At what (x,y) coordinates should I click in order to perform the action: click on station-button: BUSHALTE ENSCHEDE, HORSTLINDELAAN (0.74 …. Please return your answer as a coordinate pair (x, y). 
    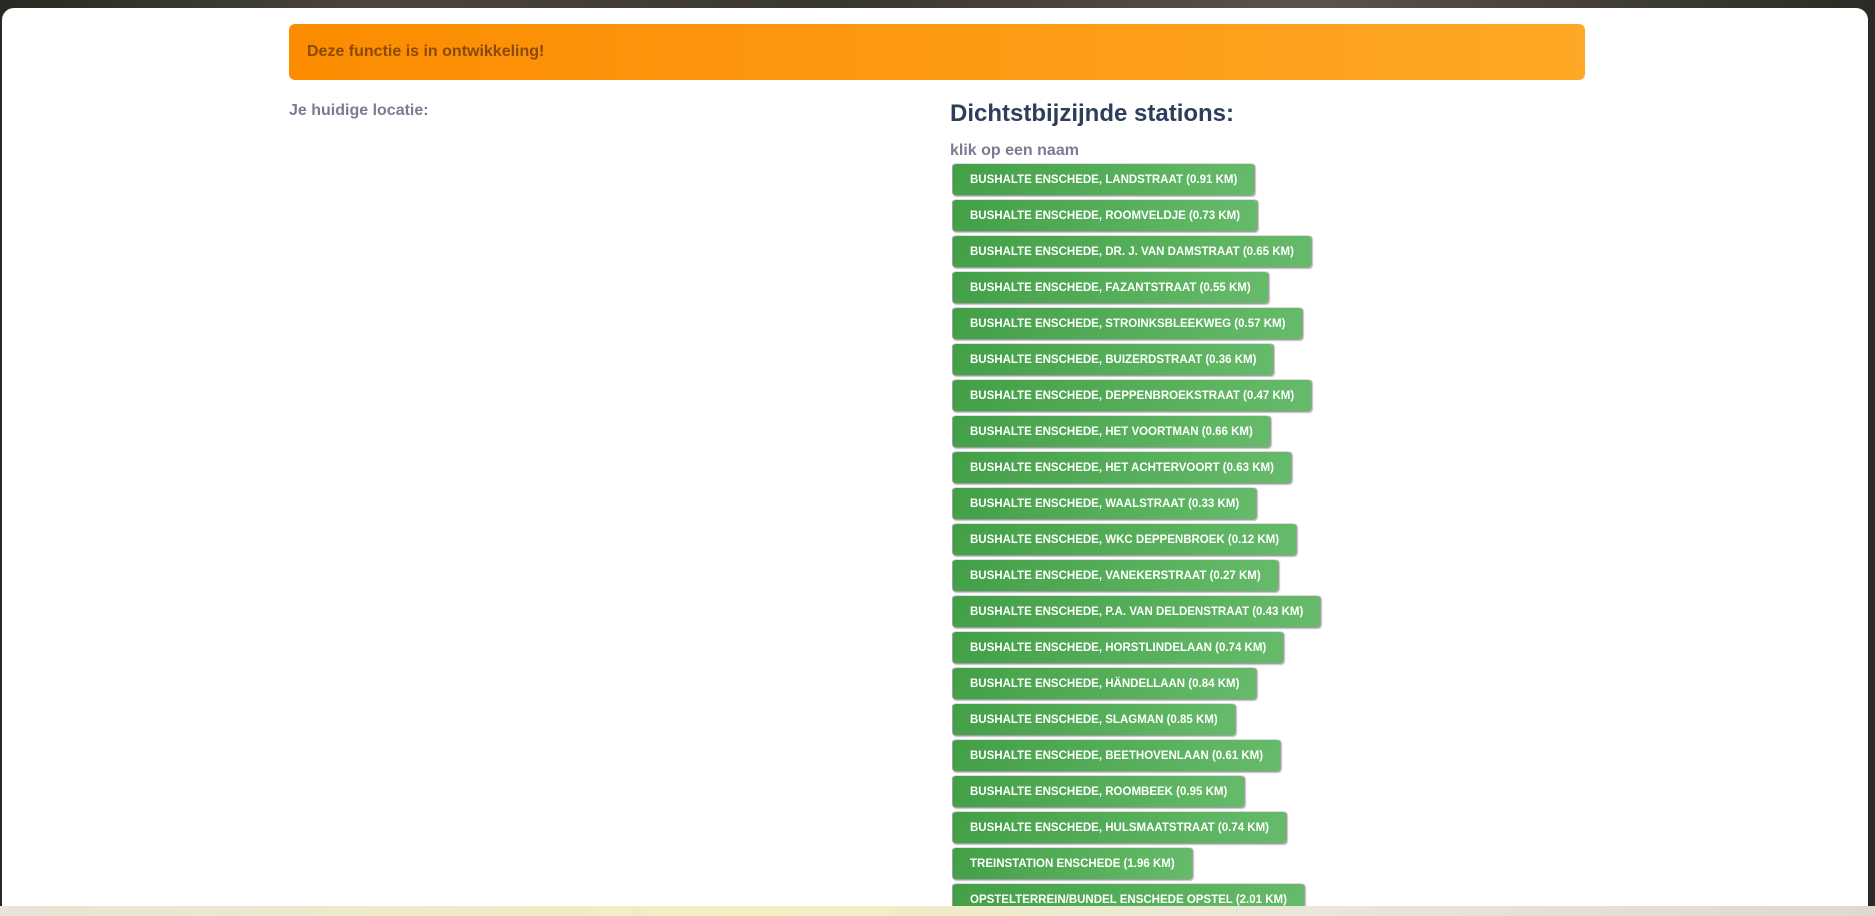
    Looking at the image, I should click on (1118, 647).